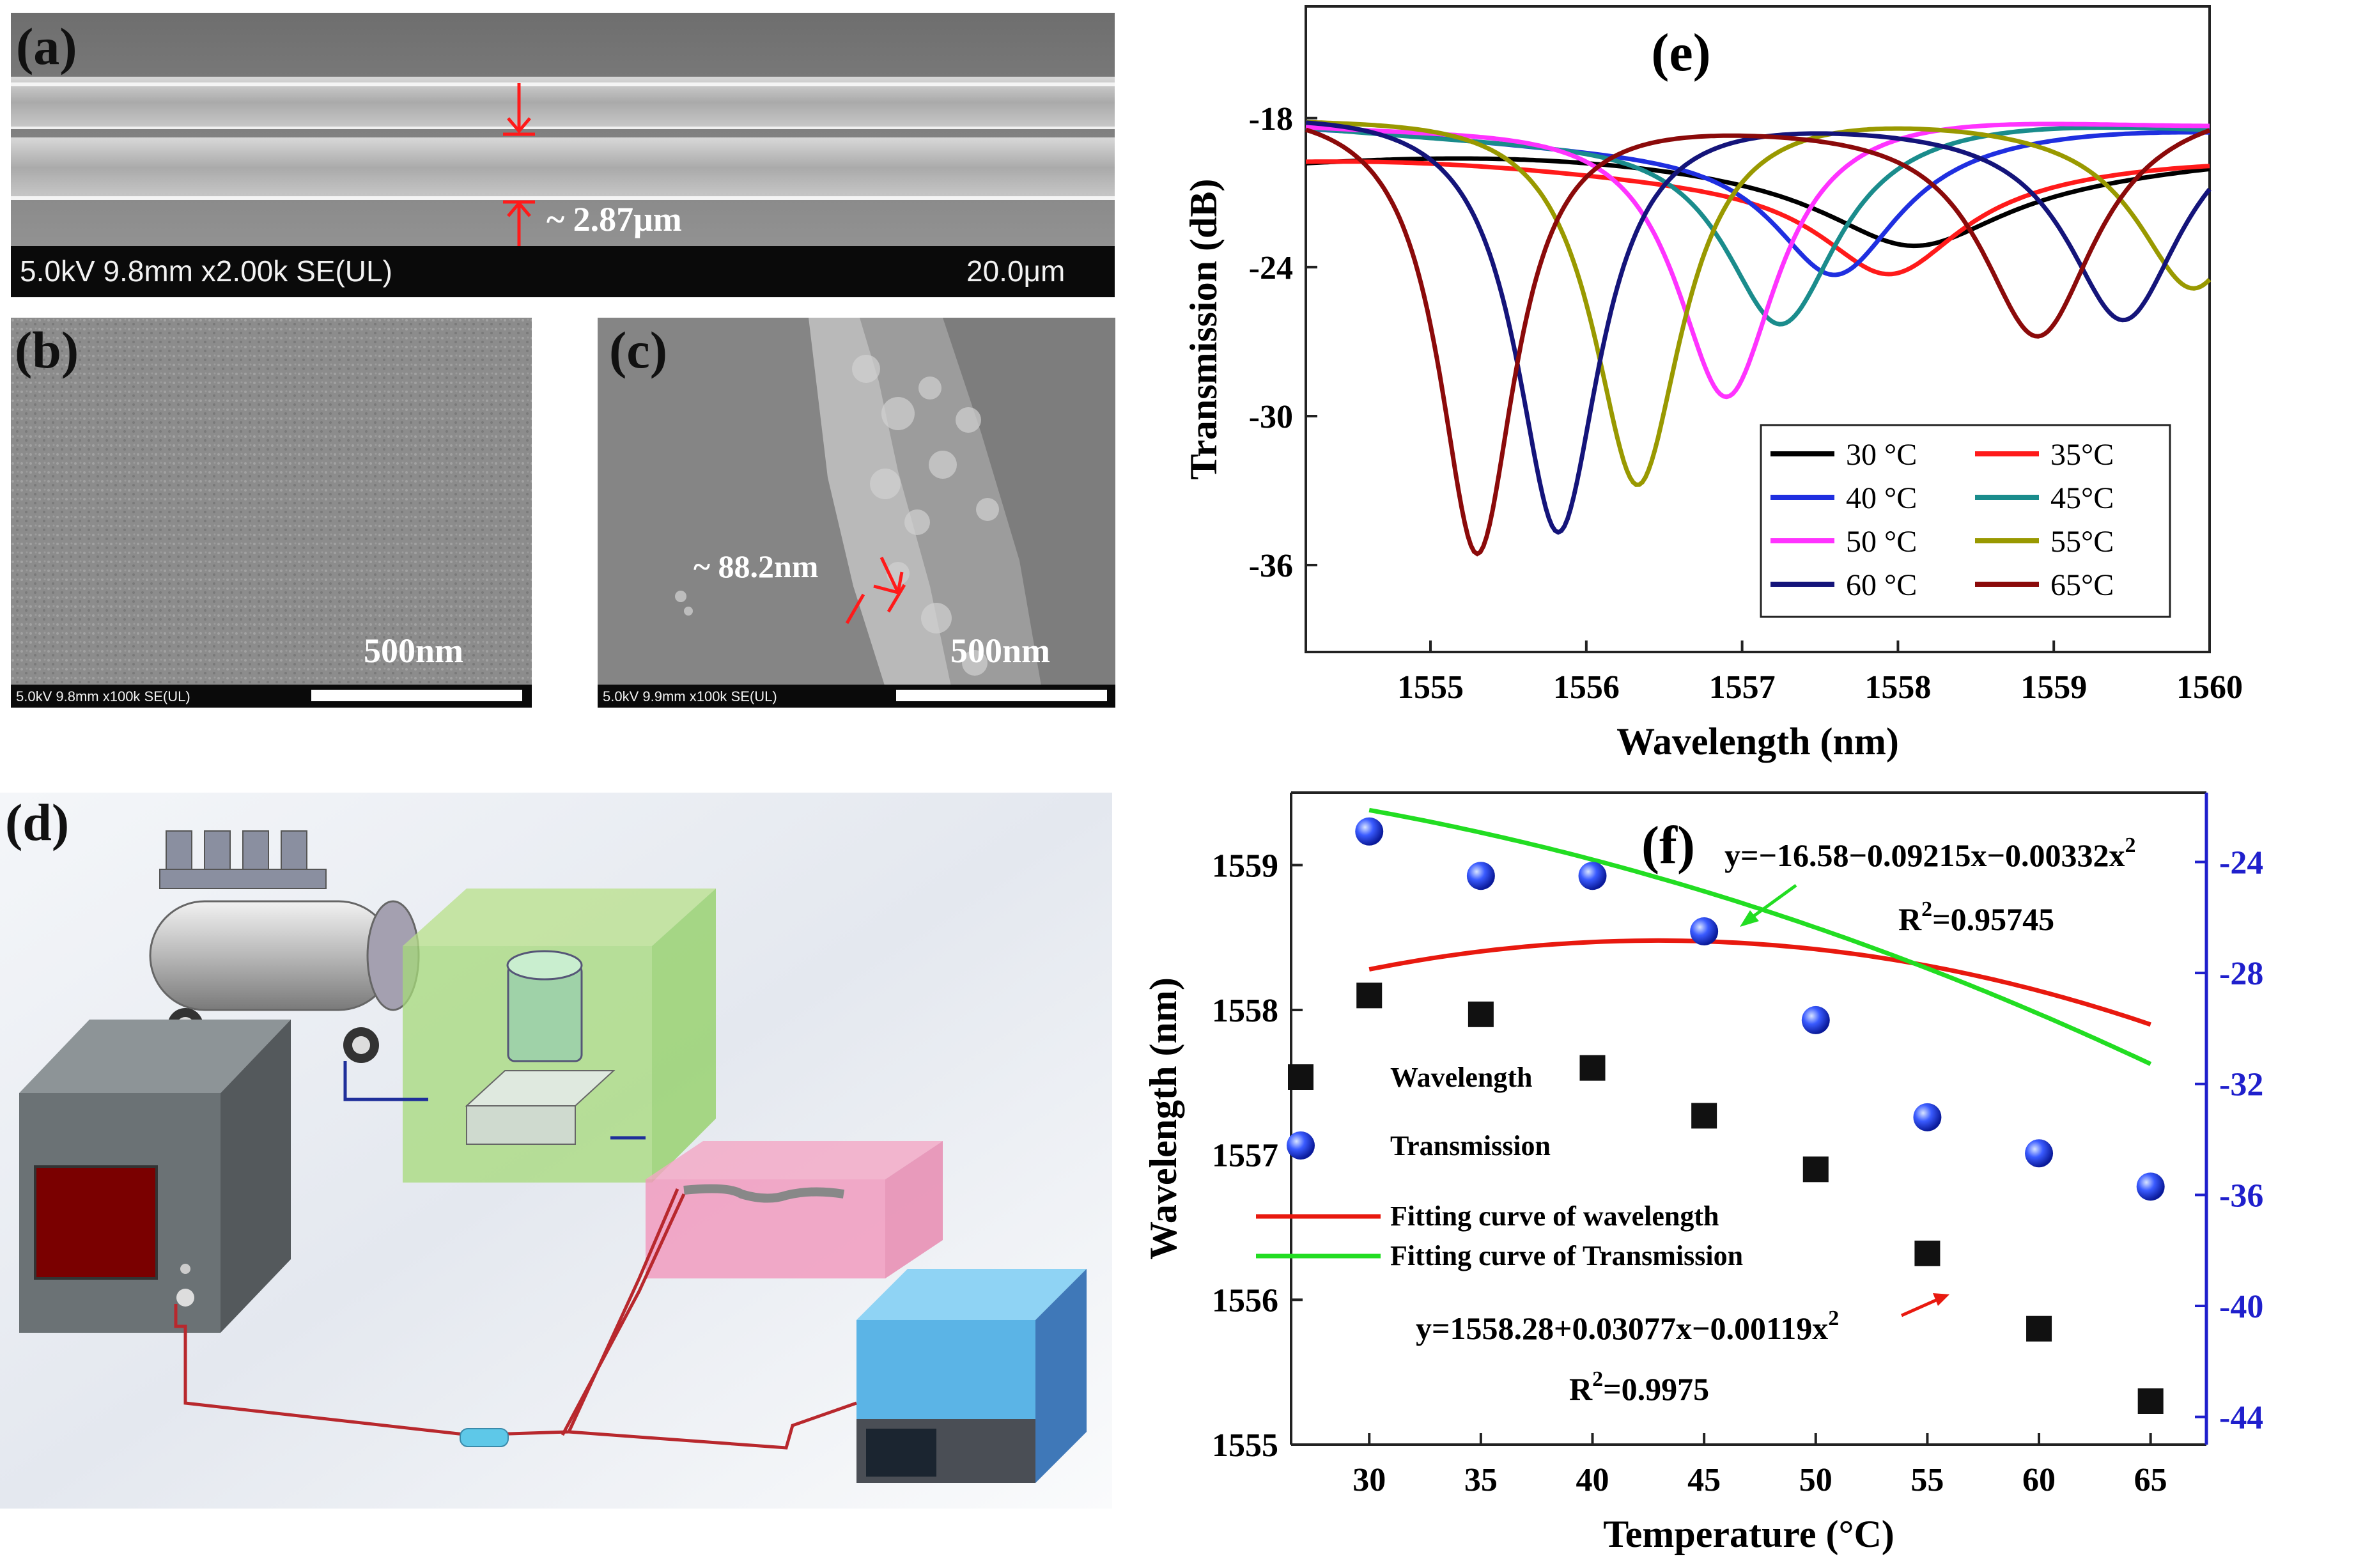 This screenshot has height=1568, width=2363. Describe the element at coordinates (1897, 688) in the screenshot. I see `e-xtick-label: 1558` at that location.